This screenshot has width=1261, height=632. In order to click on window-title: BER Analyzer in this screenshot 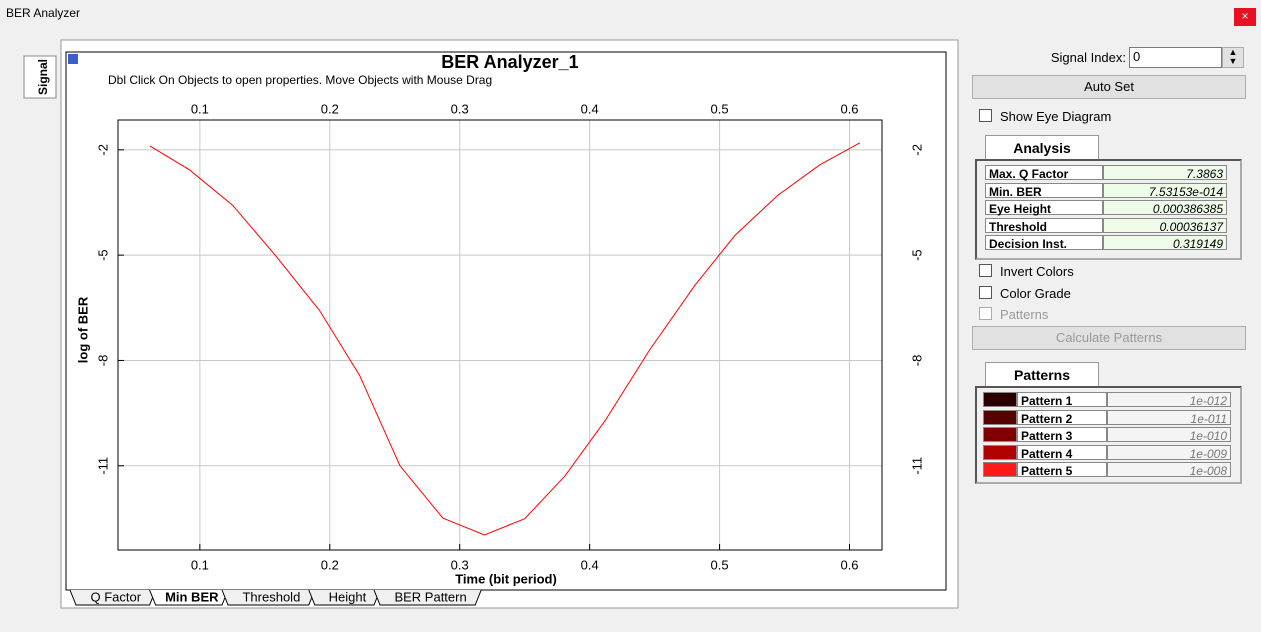, I will do `click(43, 13)`.